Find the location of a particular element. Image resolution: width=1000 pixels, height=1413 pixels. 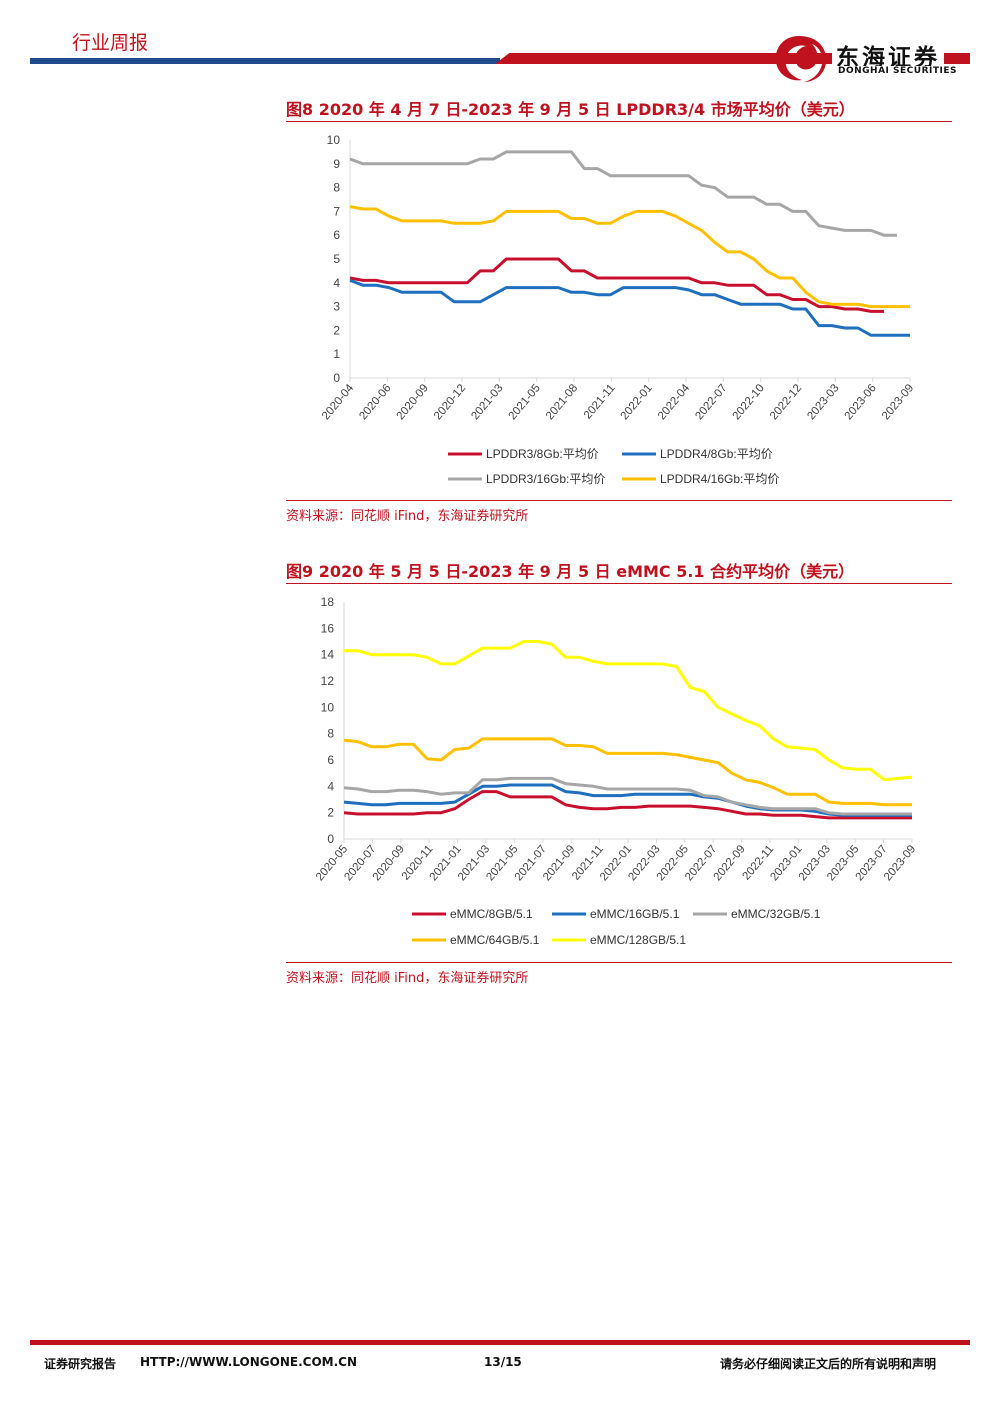

page-number: 13/15 is located at coordinates (503, 1362).